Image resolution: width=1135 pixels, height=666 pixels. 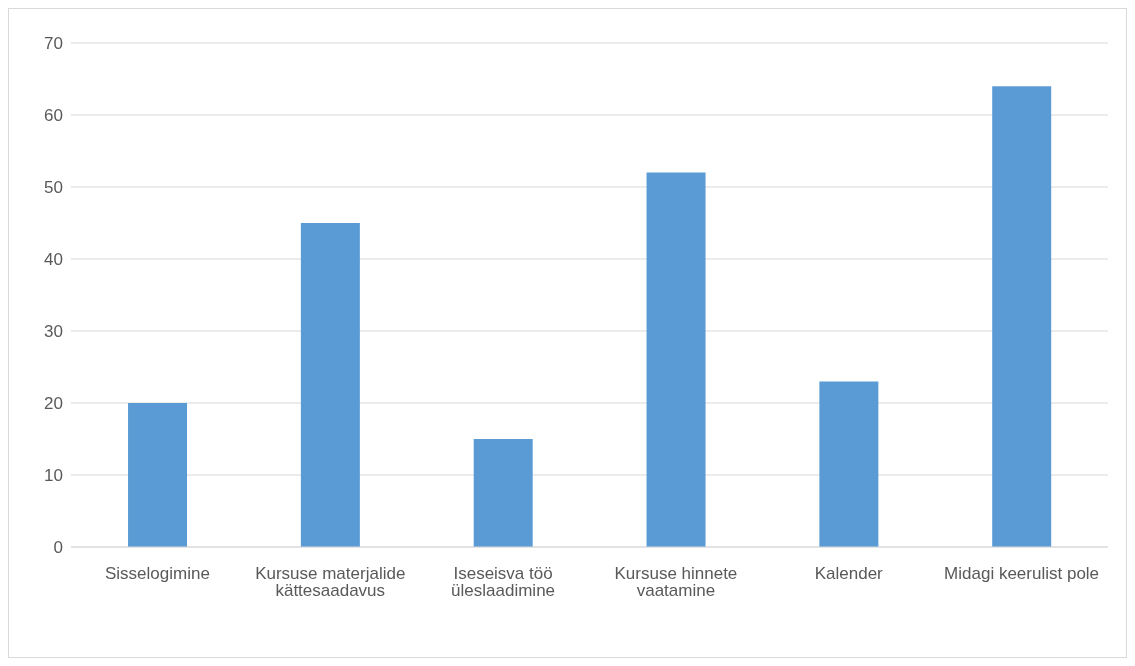 What do you see at coordinates (849, 574) in the screenshot?
I see `x-tick-label: Kalender` at bounding box center [849, 574].